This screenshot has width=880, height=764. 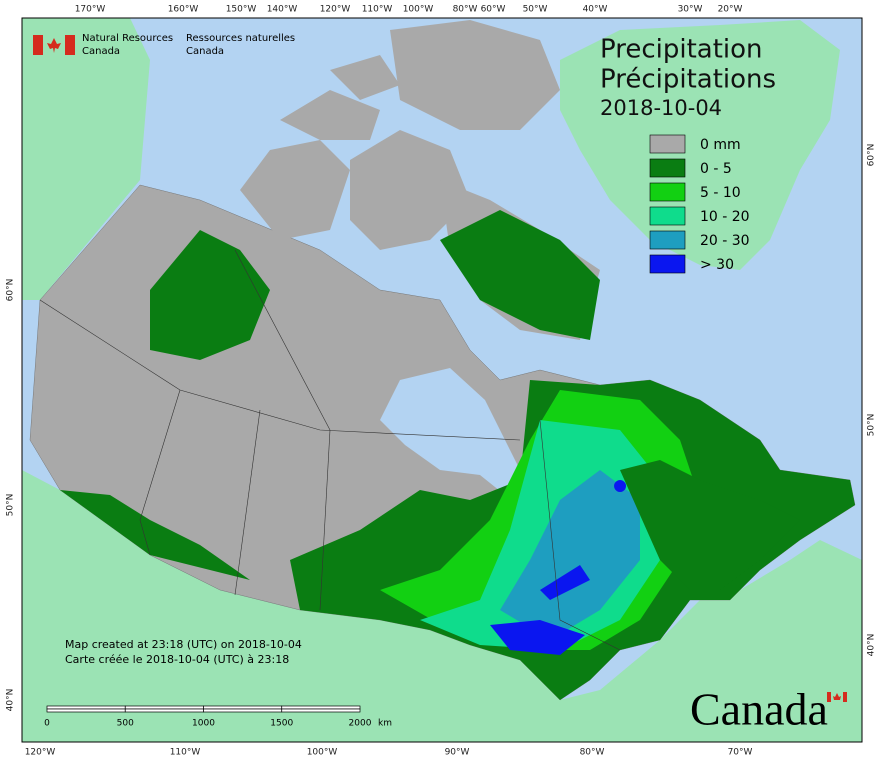 I want to click on legend-label: 5 - 10, so click(x=720, y=193).